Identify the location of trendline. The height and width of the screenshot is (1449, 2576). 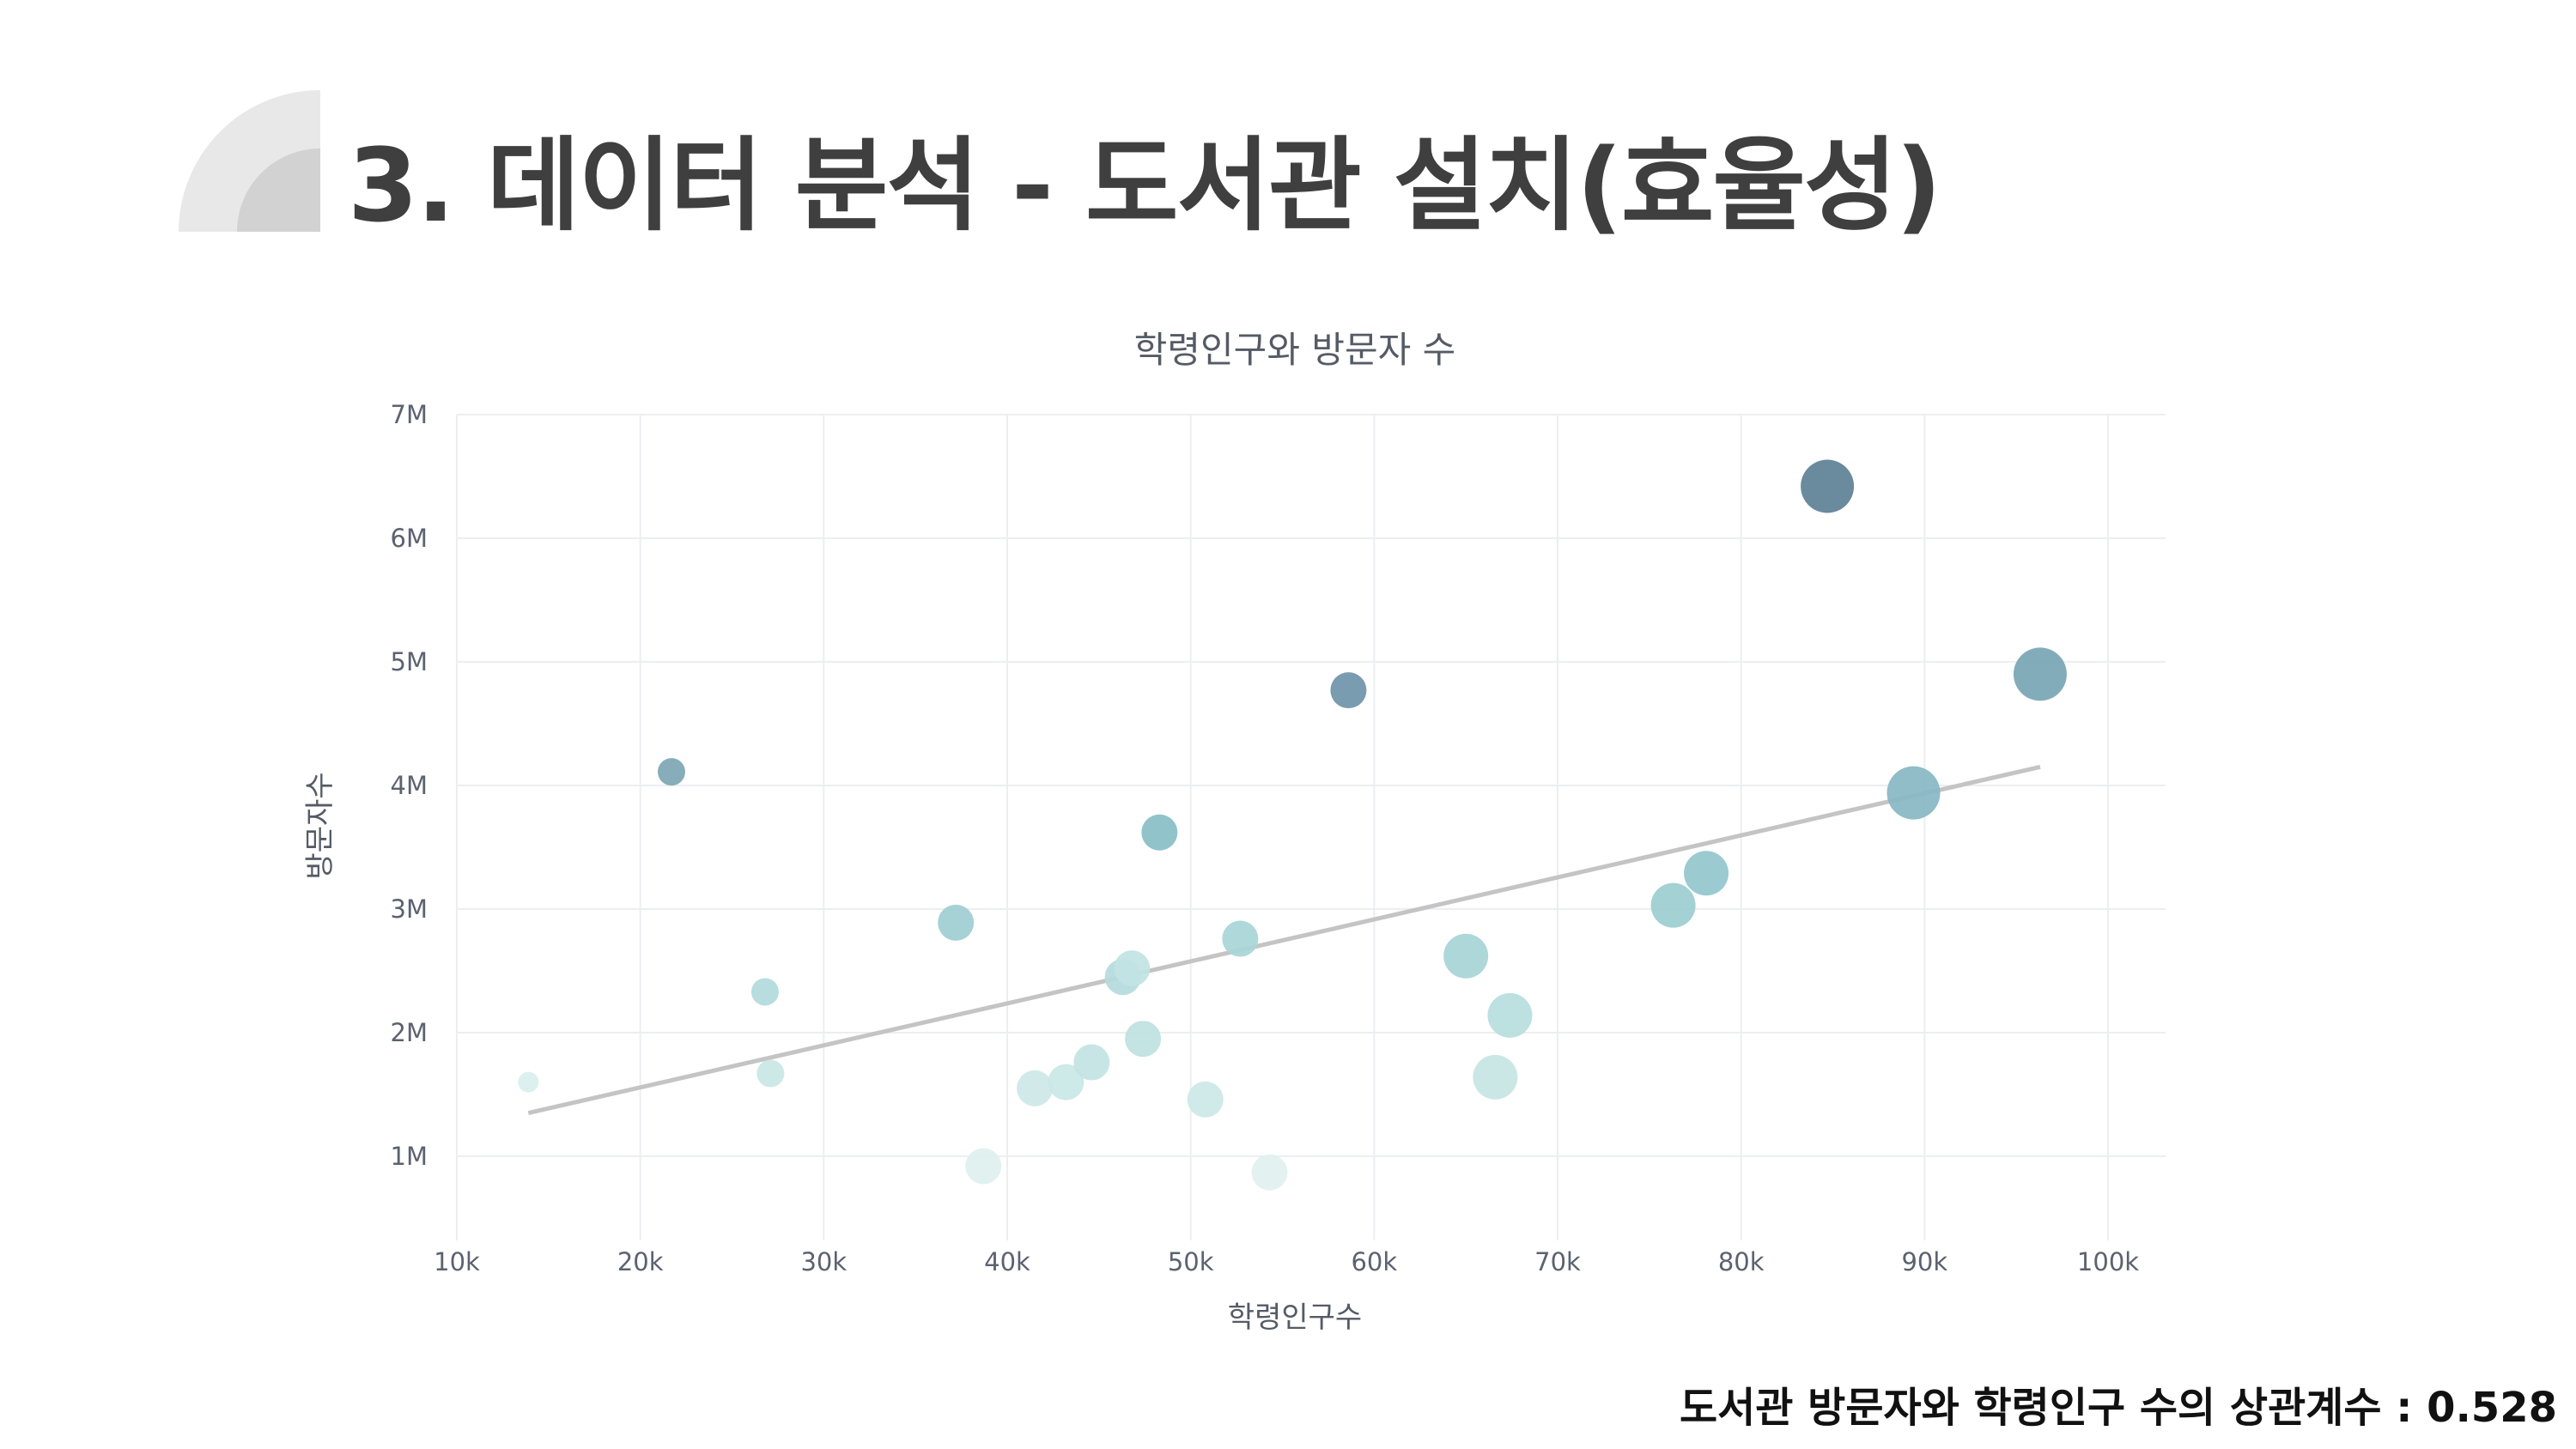
(1284, 940).